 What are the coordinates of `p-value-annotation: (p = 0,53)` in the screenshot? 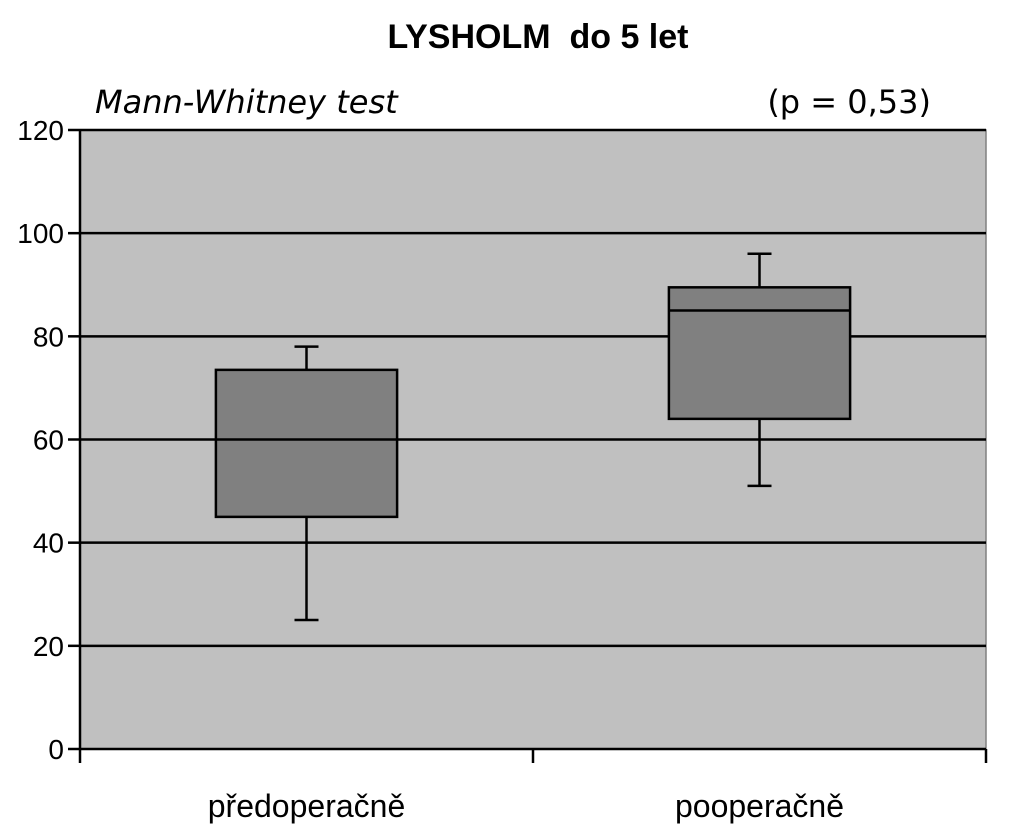 It's located at (849, 102).